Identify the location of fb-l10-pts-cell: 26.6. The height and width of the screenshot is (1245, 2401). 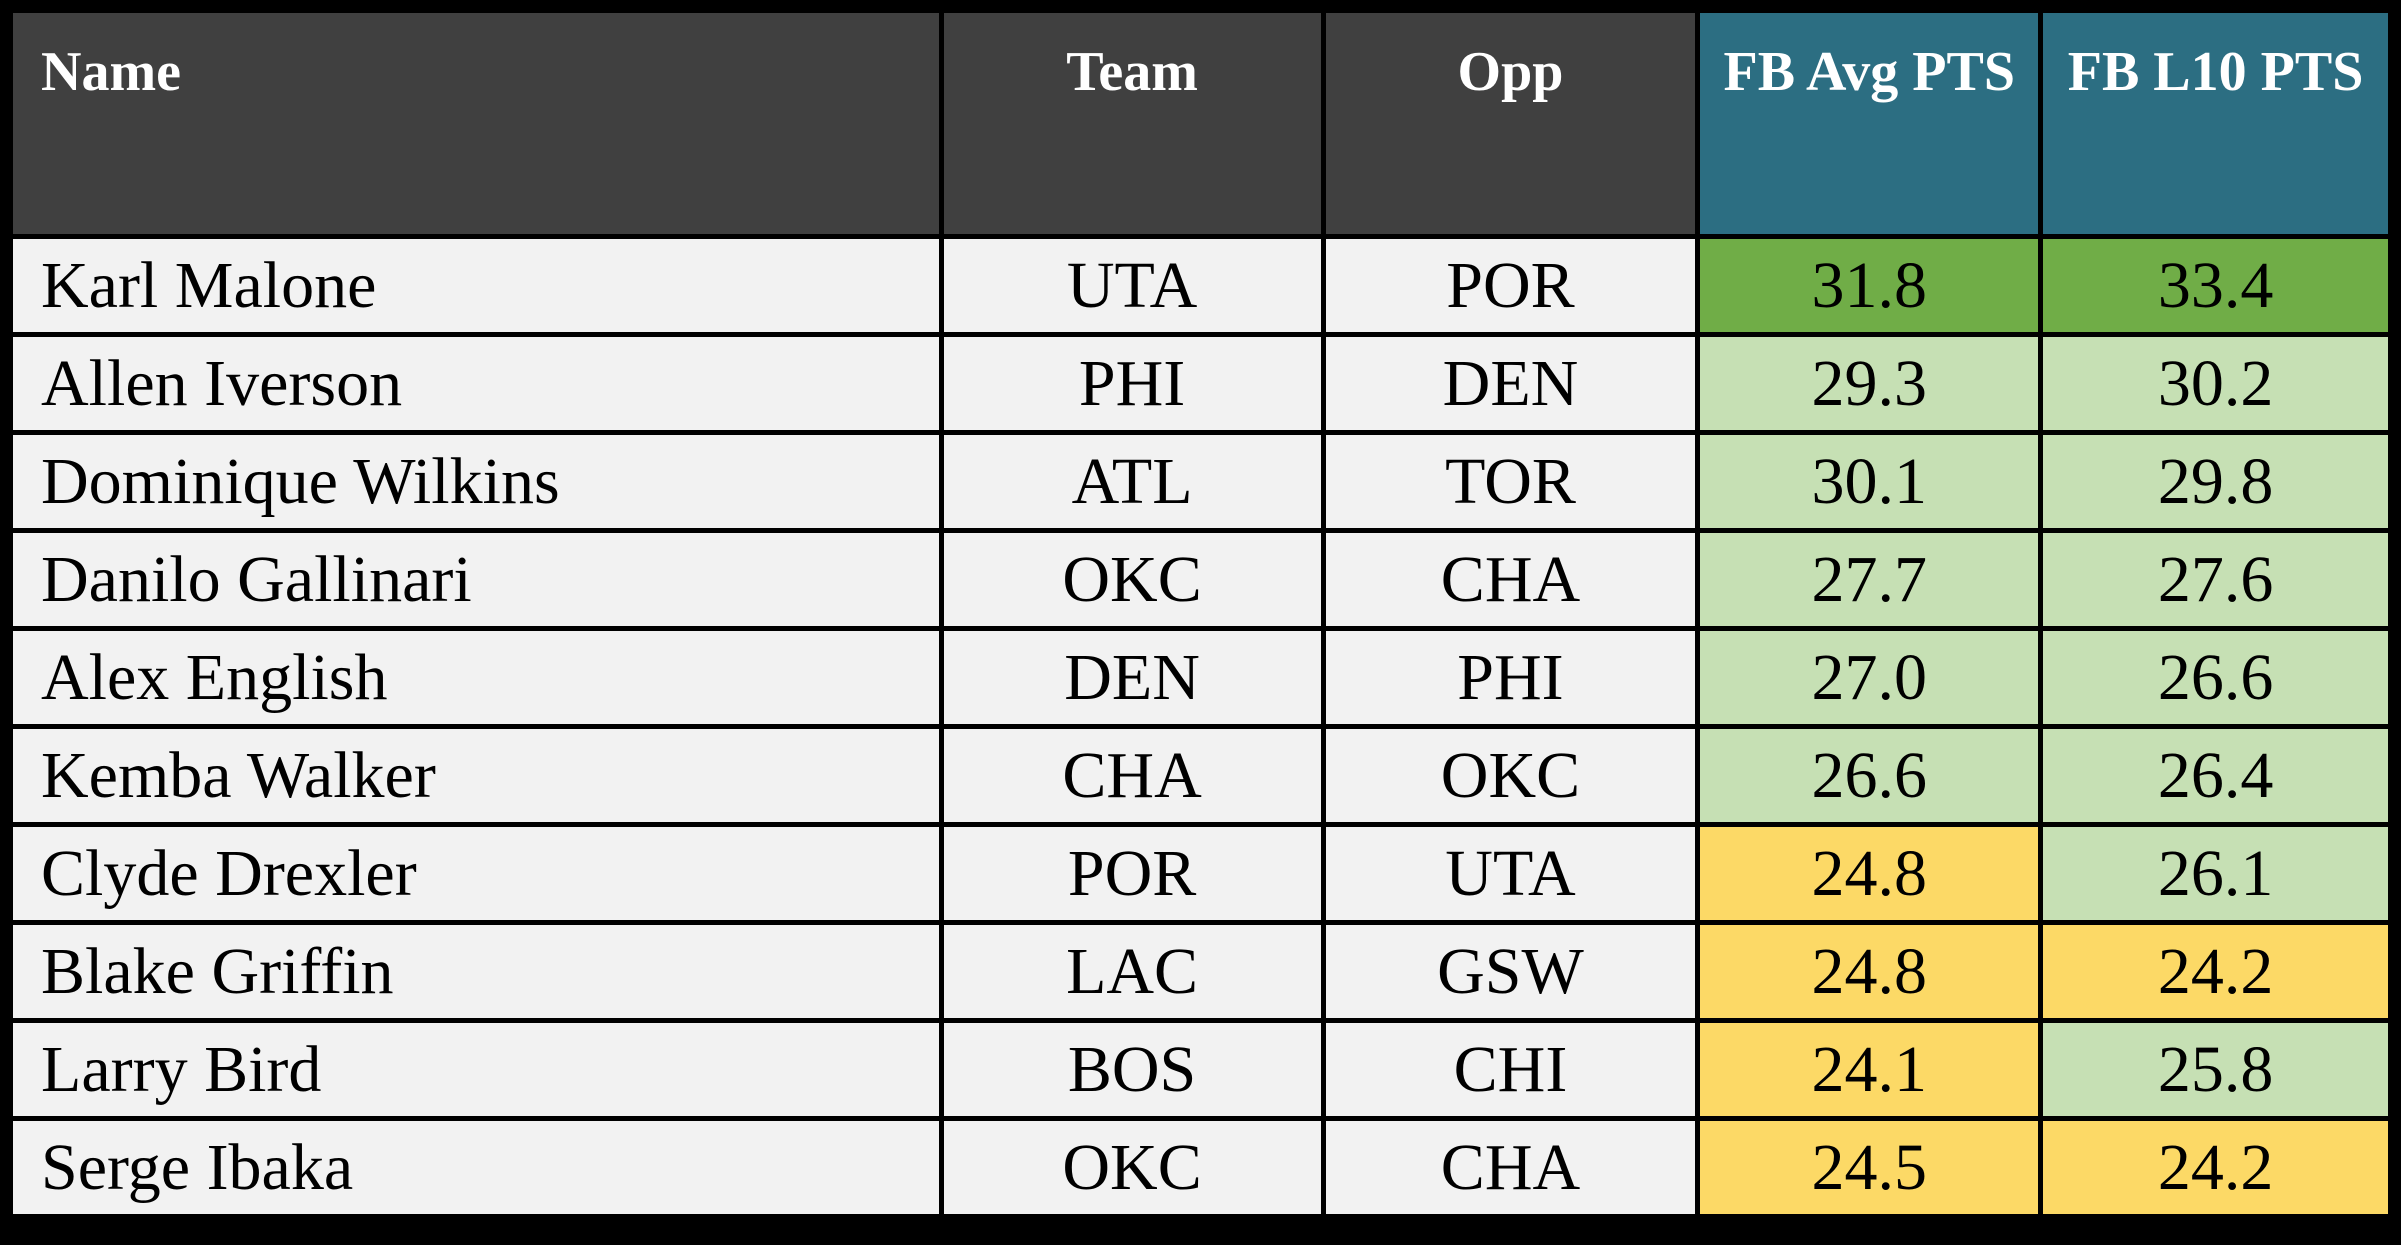
(2215, 677).